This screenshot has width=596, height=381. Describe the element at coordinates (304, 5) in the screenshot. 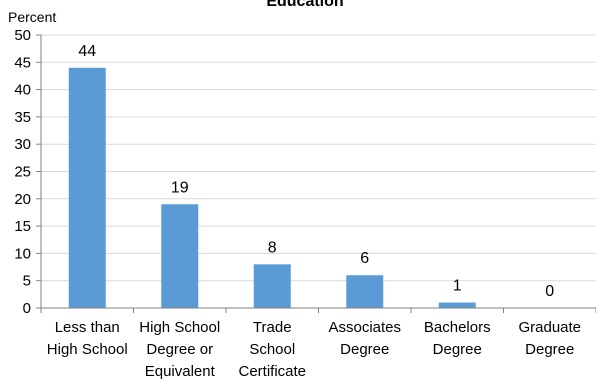

I see `chart-title: Education` at that location.